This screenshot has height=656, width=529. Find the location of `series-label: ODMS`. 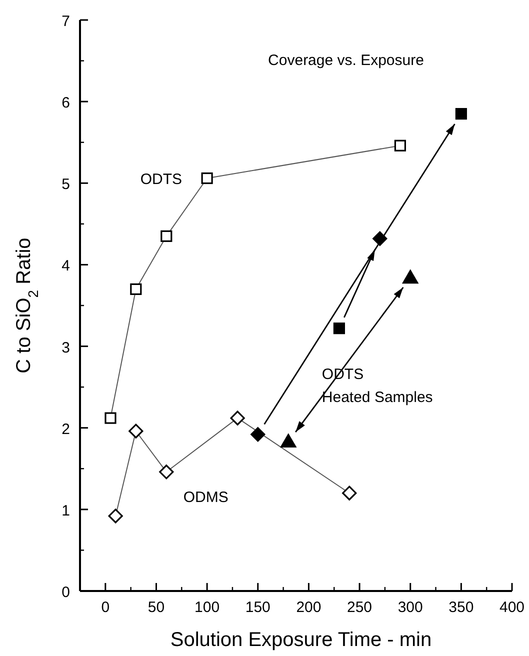

series-label: ODMS is located at coordinates (205, 497).